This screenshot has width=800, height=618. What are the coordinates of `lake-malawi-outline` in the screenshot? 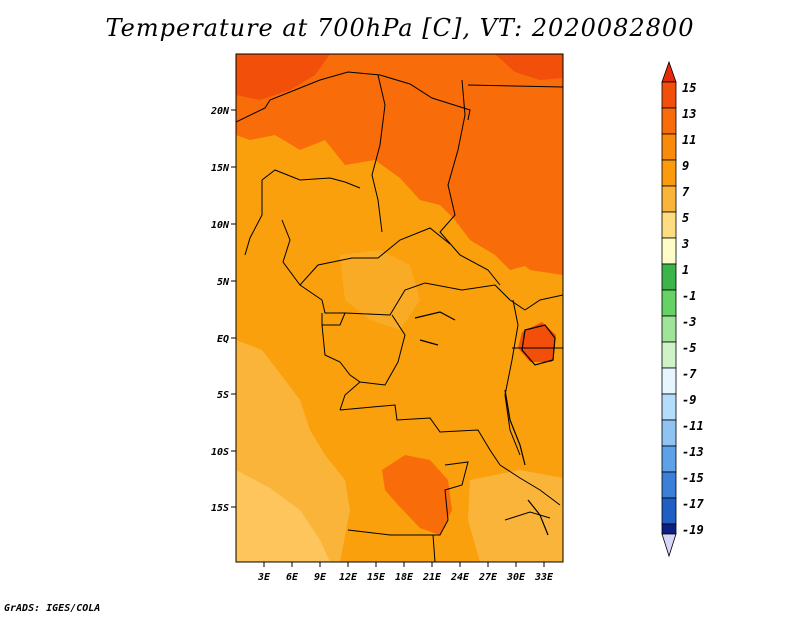 It's located at (538, 517).